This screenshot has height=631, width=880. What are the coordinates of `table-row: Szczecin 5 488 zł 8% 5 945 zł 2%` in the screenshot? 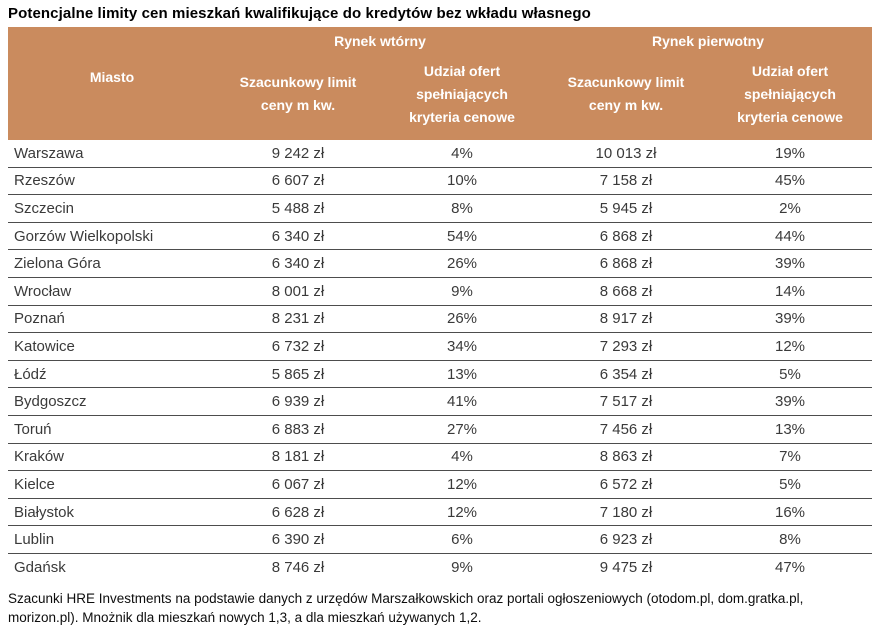 It's located at (440, 208).